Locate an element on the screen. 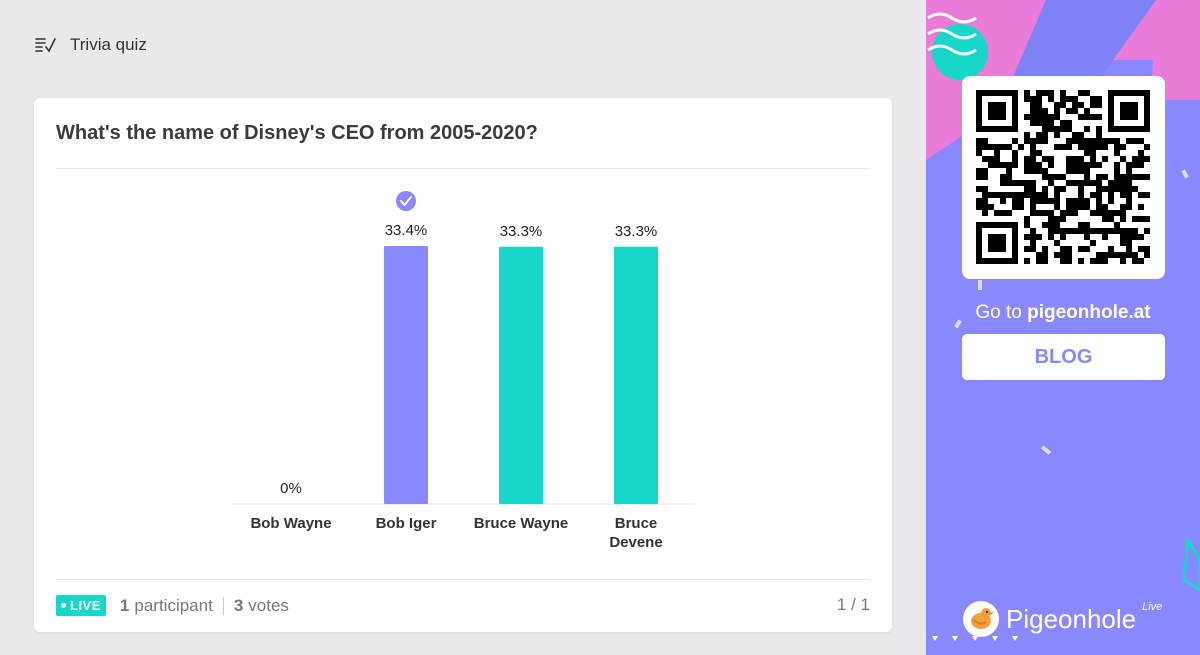 The width and height of the screenshot is (1200, 655). category-label: Bob Wayne is located at coordinates (290, 523).